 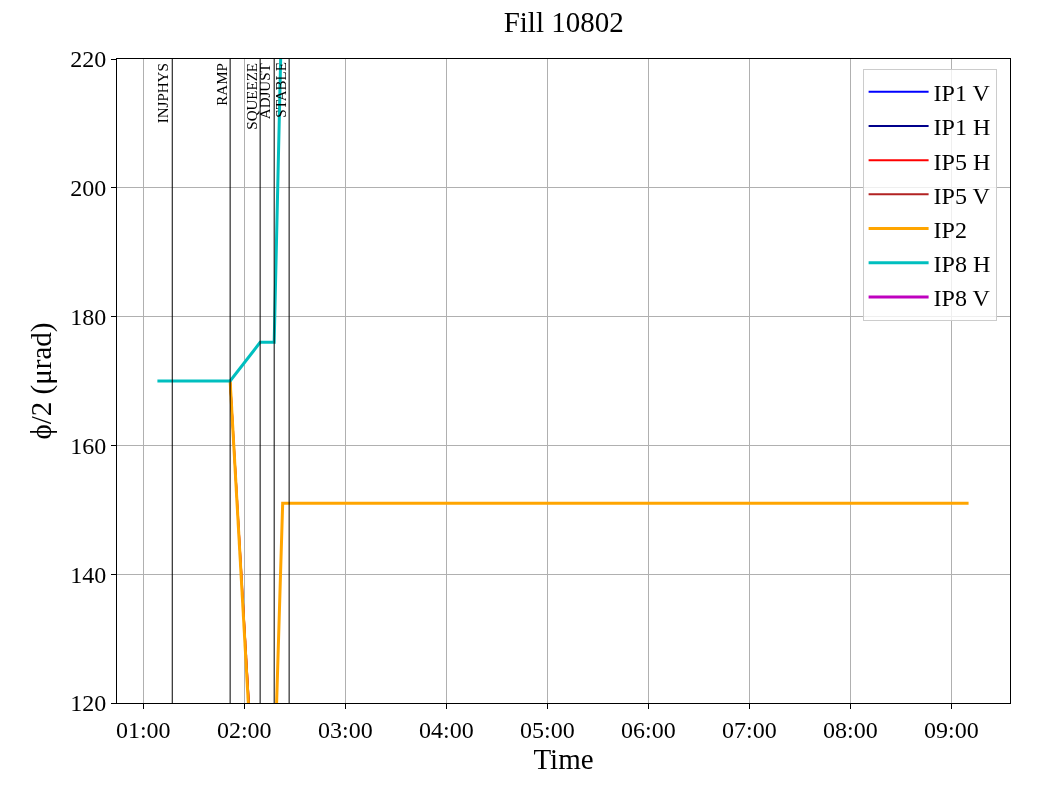 I want to click on chart-title: Fill 10802, so click(x=563, y=22).